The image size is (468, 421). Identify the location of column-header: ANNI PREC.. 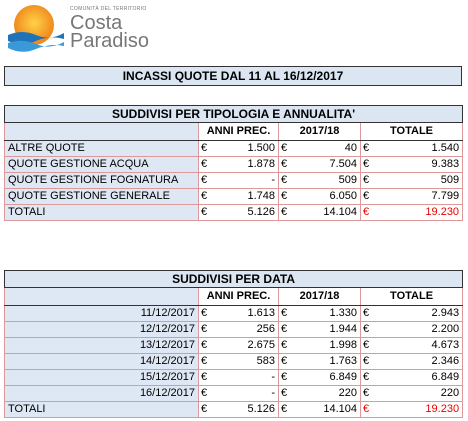
(238, 296).